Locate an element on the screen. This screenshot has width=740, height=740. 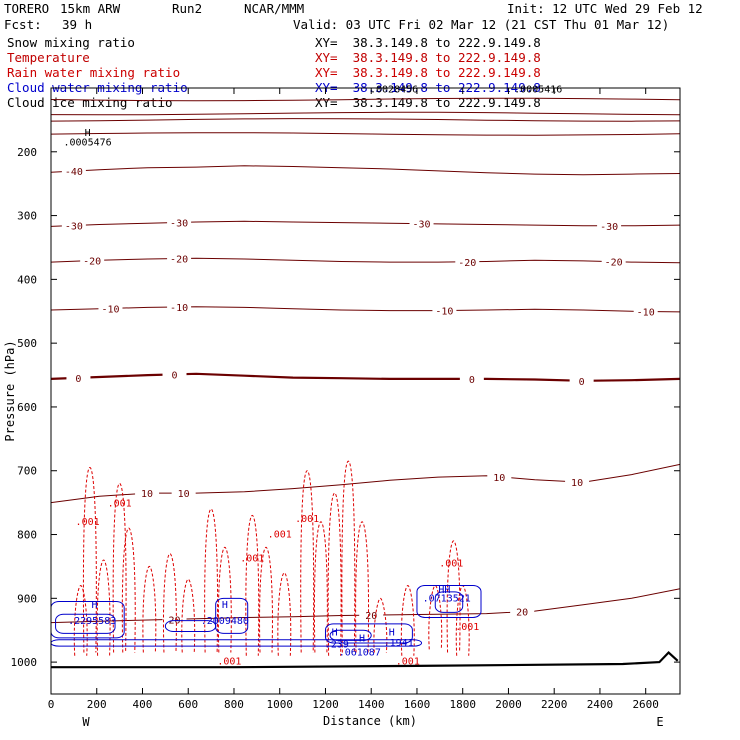
x-tick-label: 400 is located at coordinates (143, 704).